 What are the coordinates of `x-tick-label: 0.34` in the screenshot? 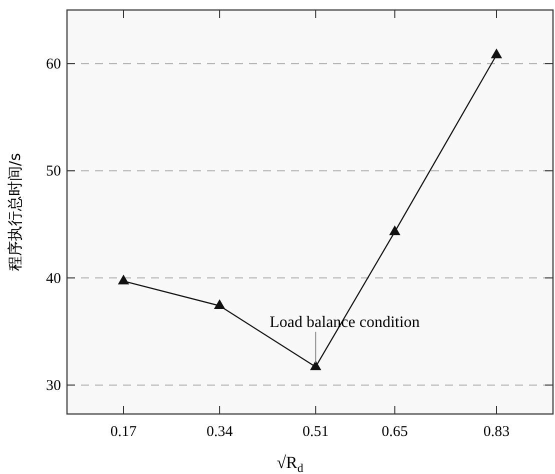 It's located at (220, 432).